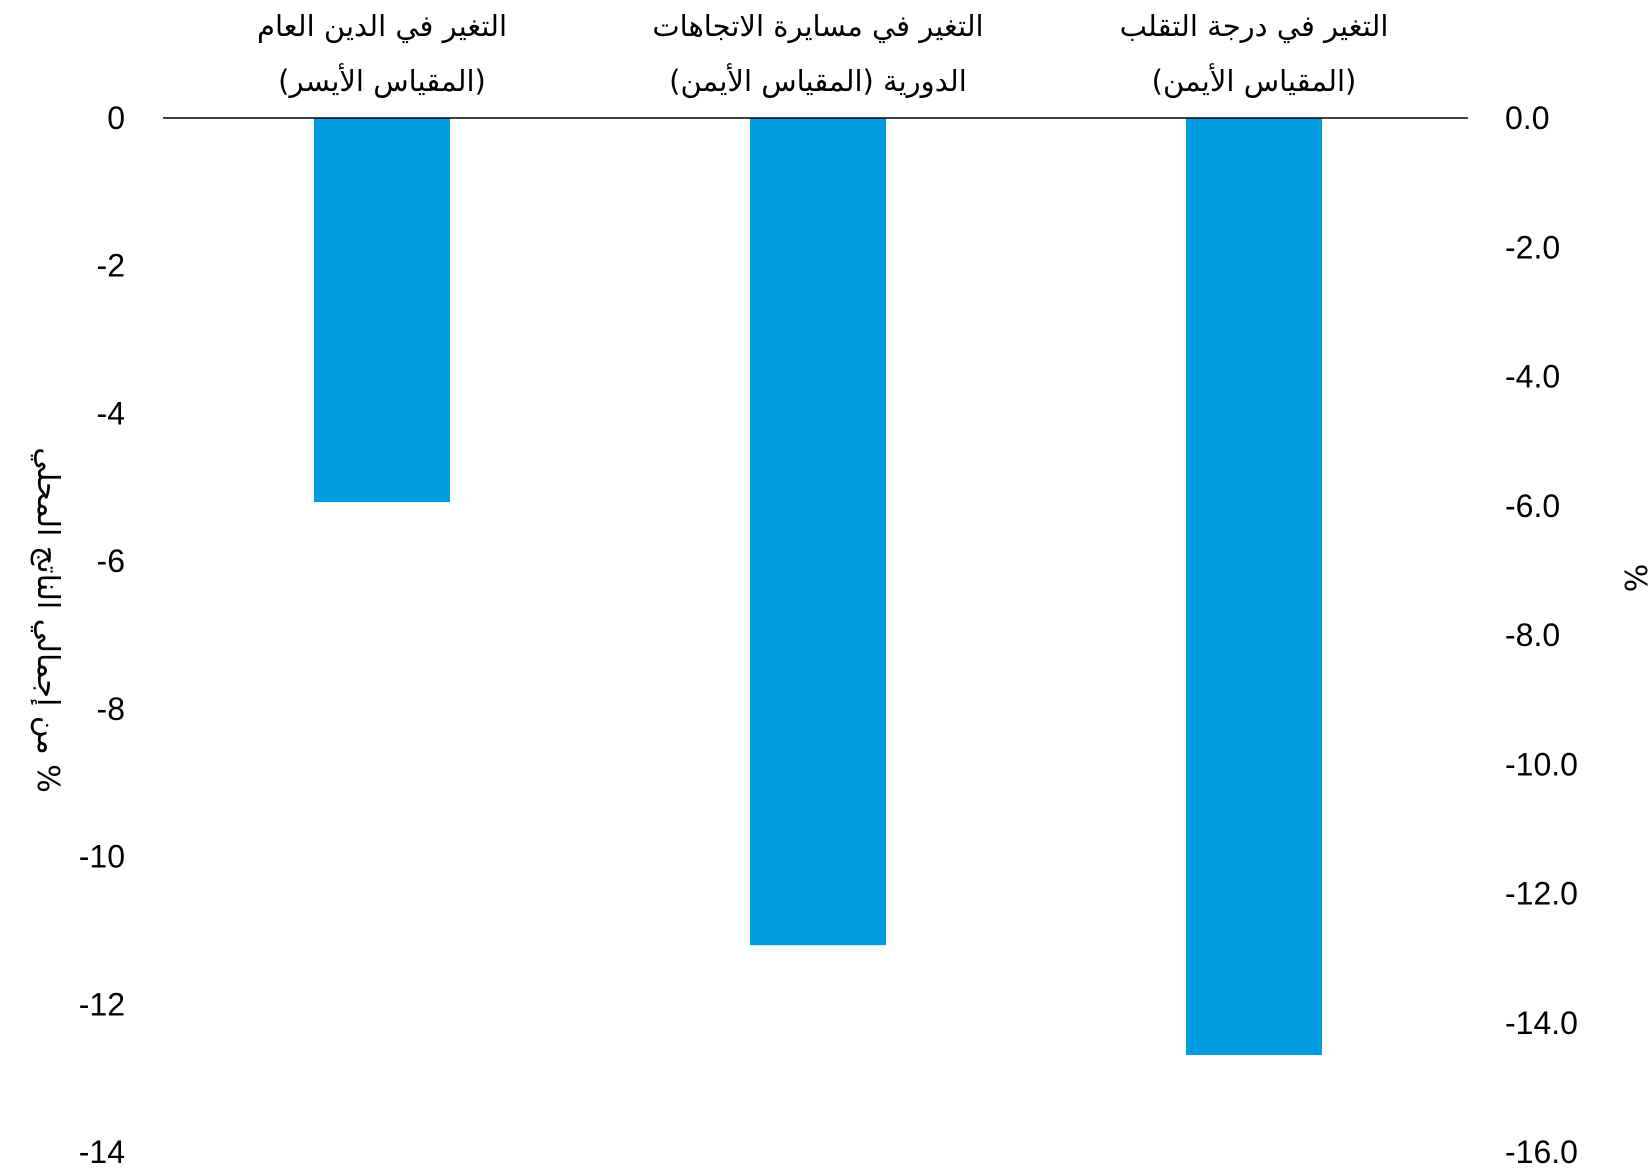  Describe the element at coordinates (1532, 635) in the screenshot. I see `right-tick-label: -8.0` at that location.